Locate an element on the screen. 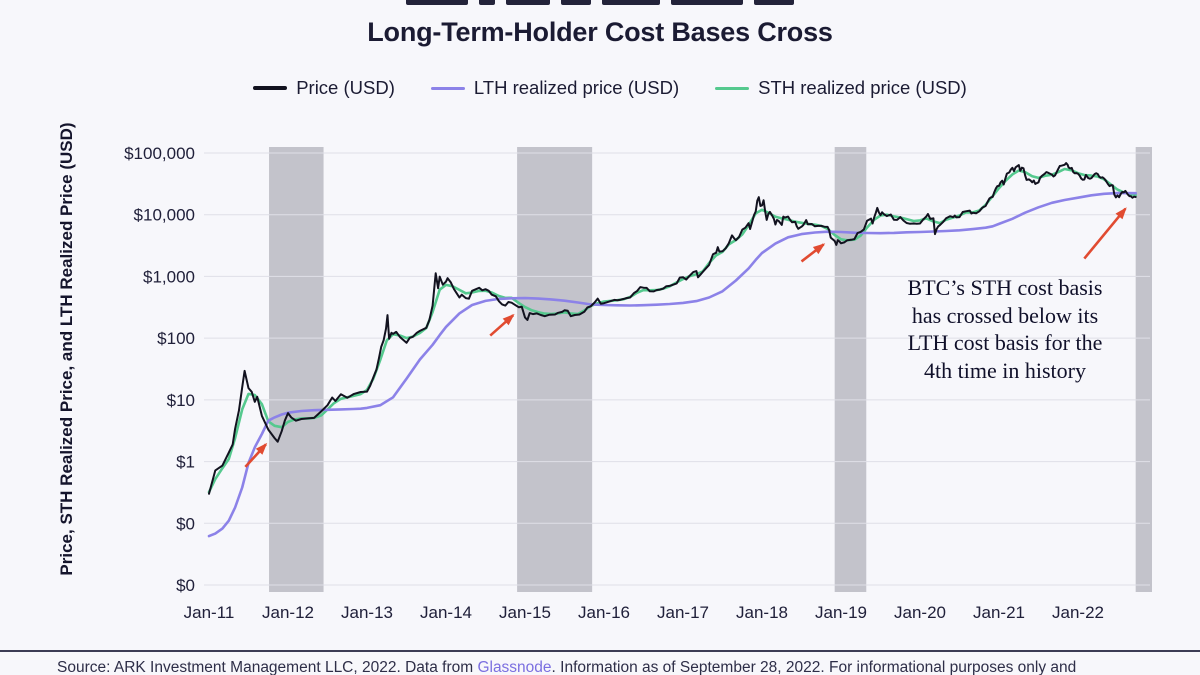 The image size is (1200, 675). x-tick-label: Jan-21 is located at coordinates (999, 612).